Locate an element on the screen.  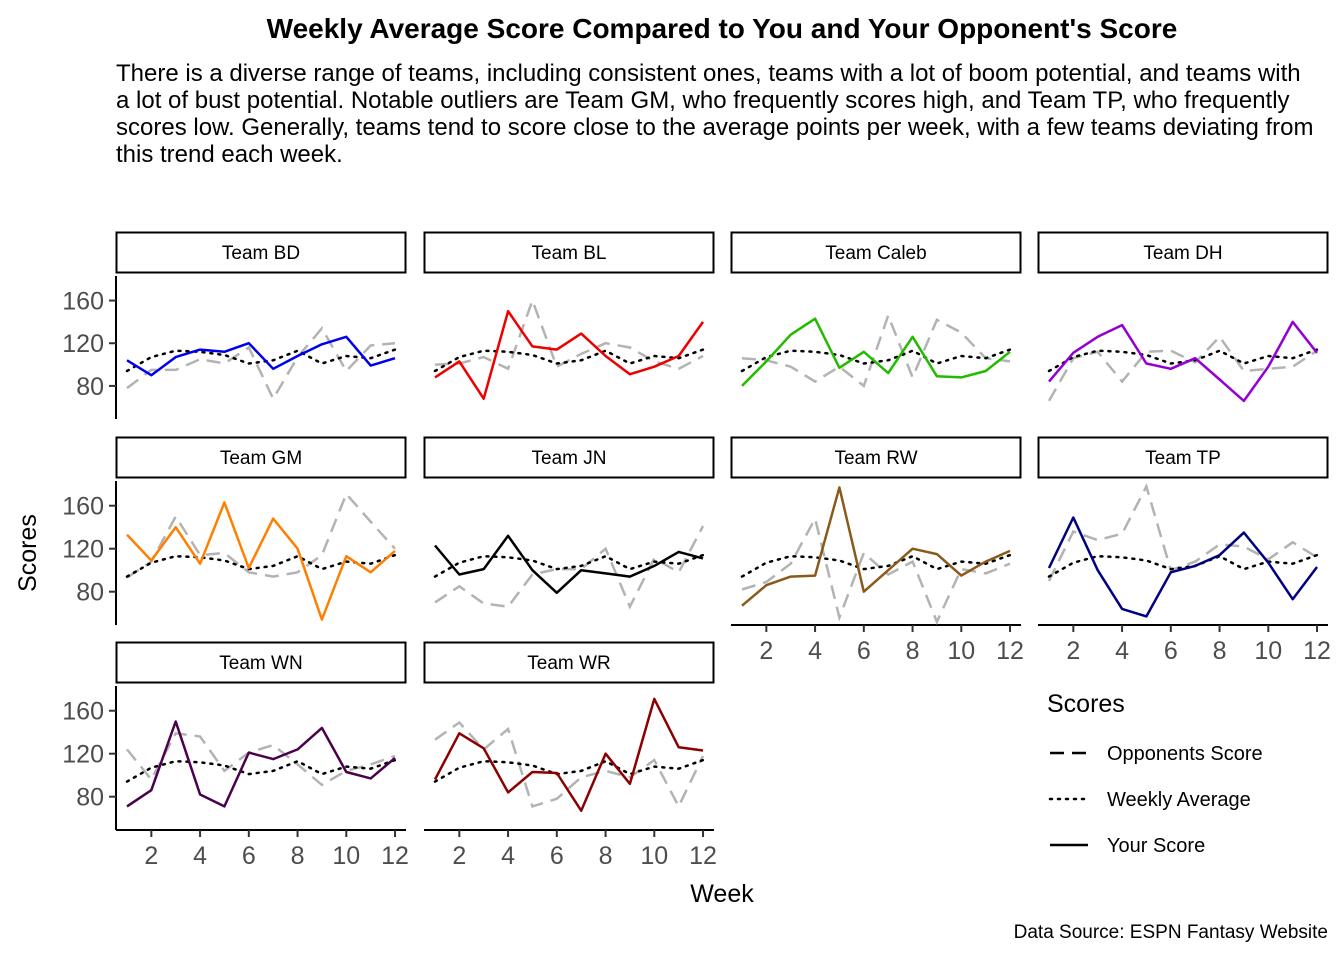
facet-panel-team-gm: Team GM 80 120 160 is located at coordinates (234, 530).